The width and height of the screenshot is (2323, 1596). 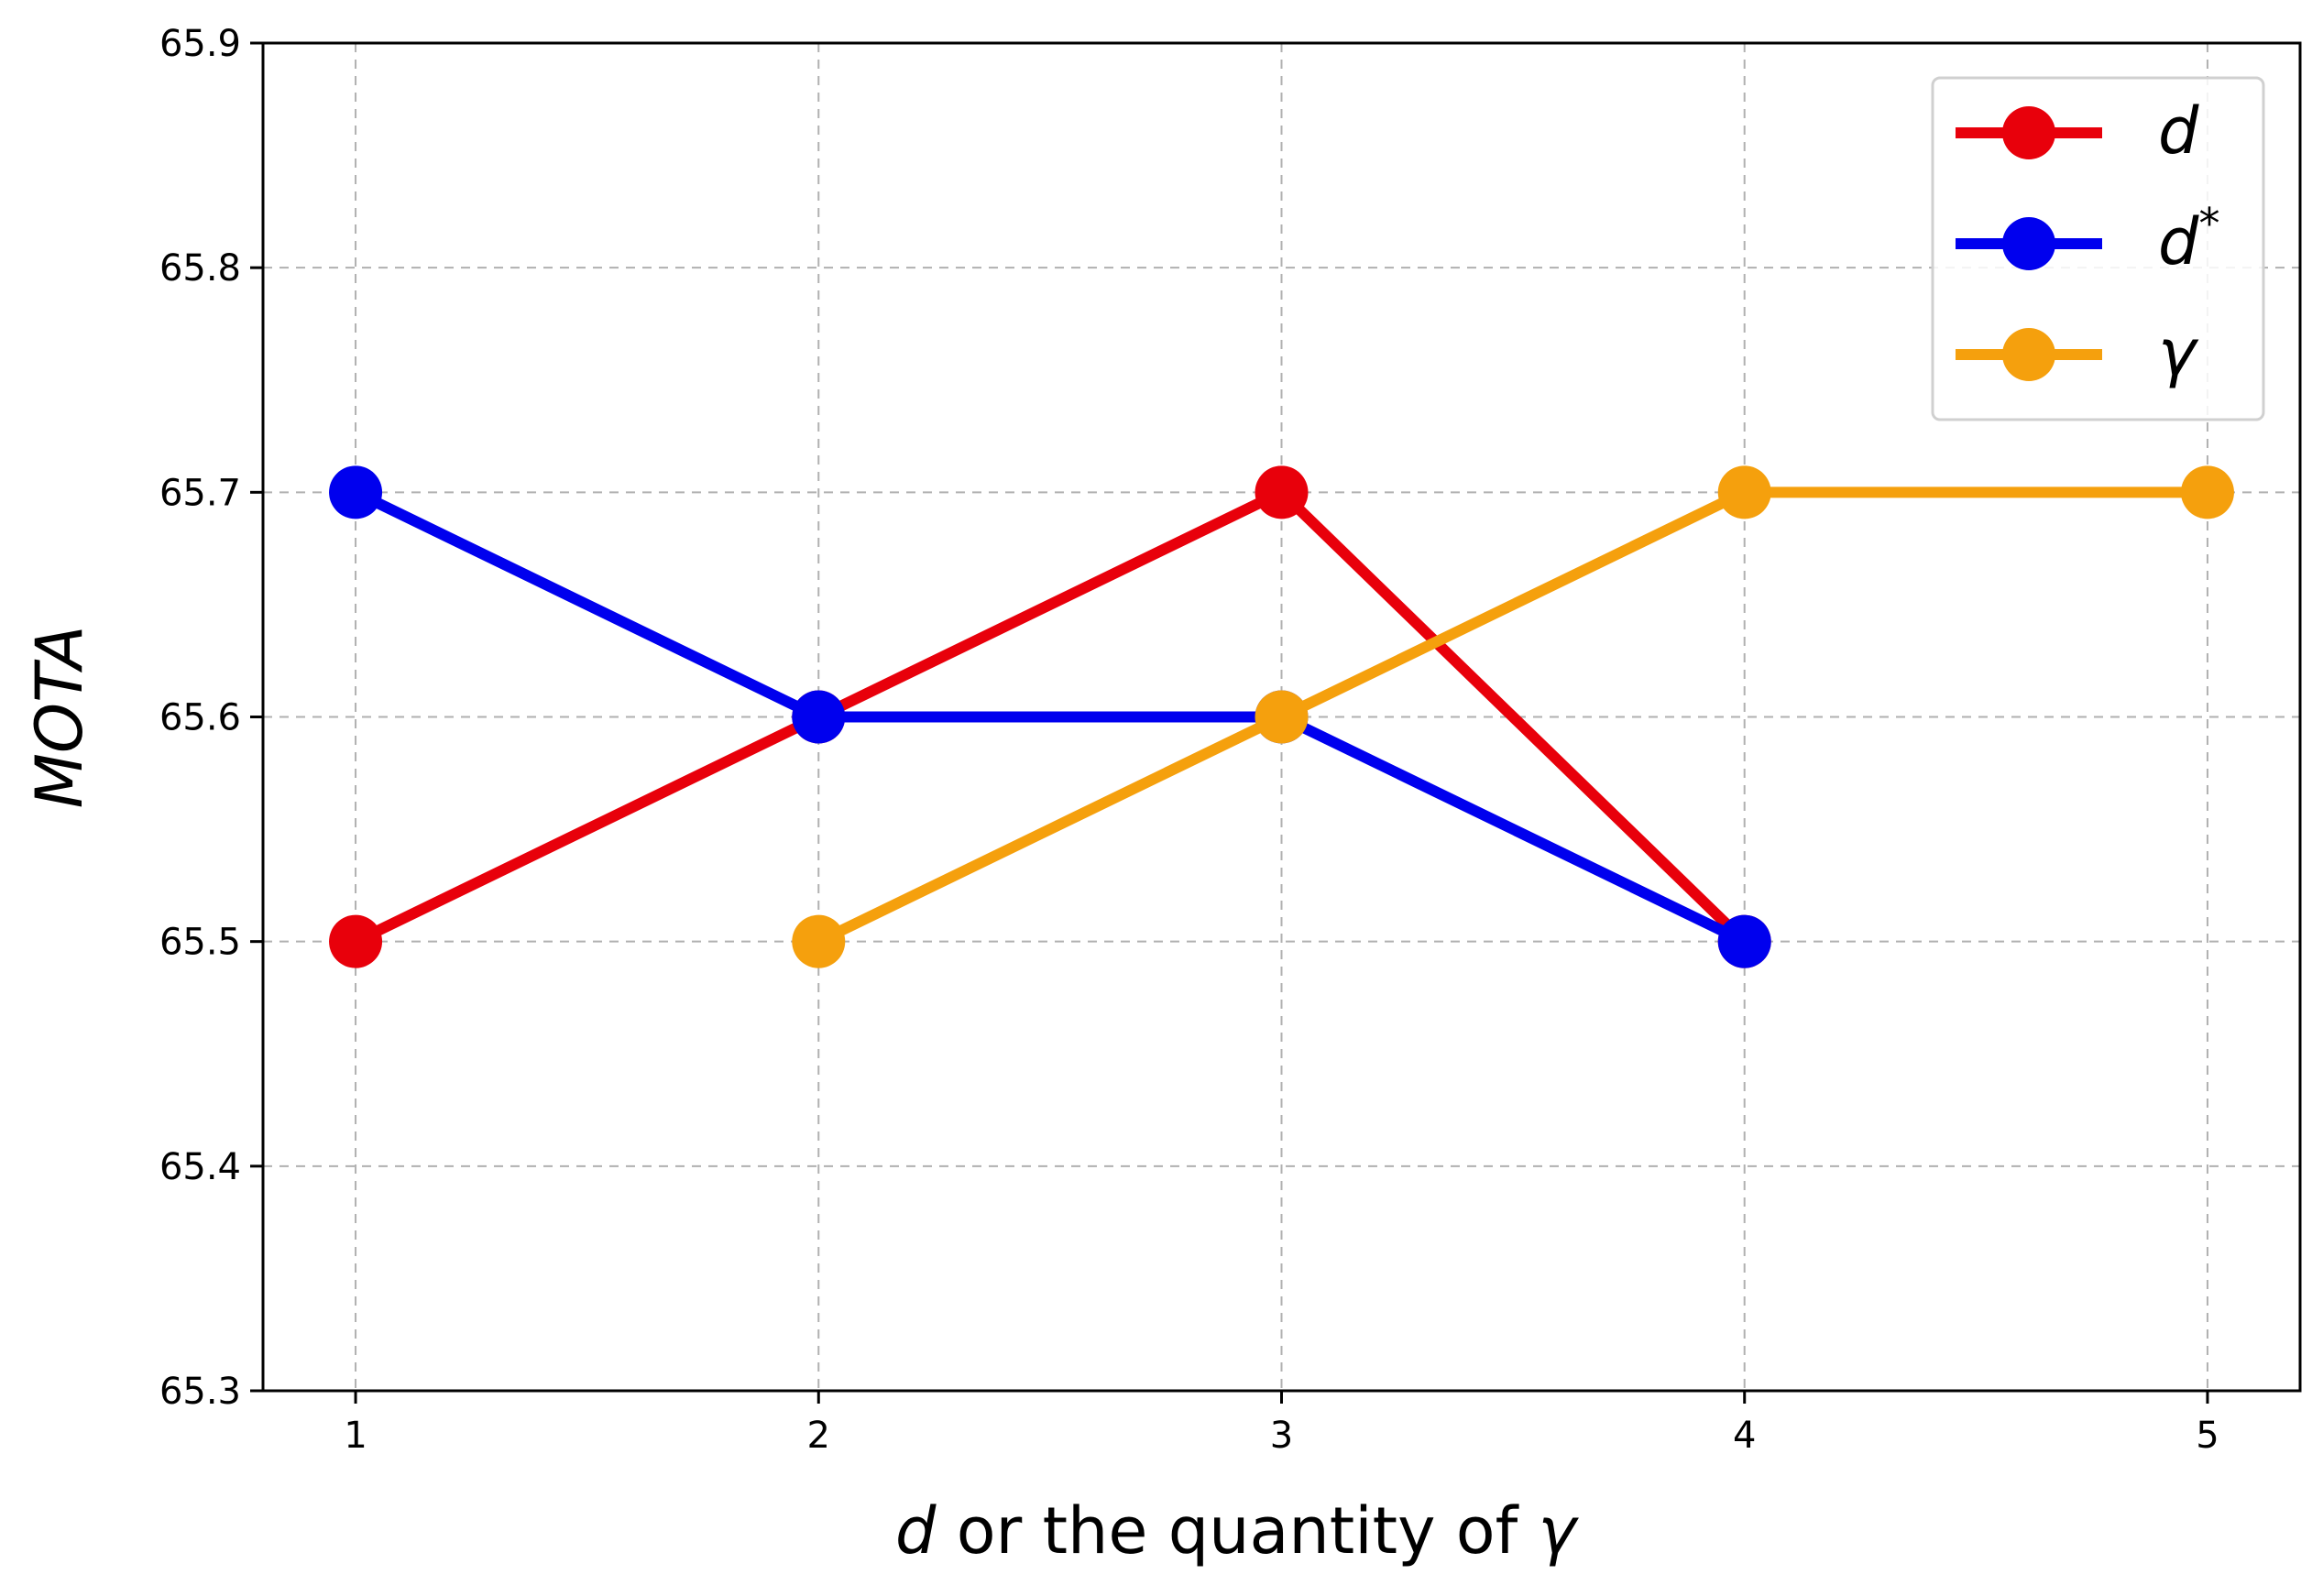 I want to click on x-tick-label: 1, so click(x=355, y=1436).